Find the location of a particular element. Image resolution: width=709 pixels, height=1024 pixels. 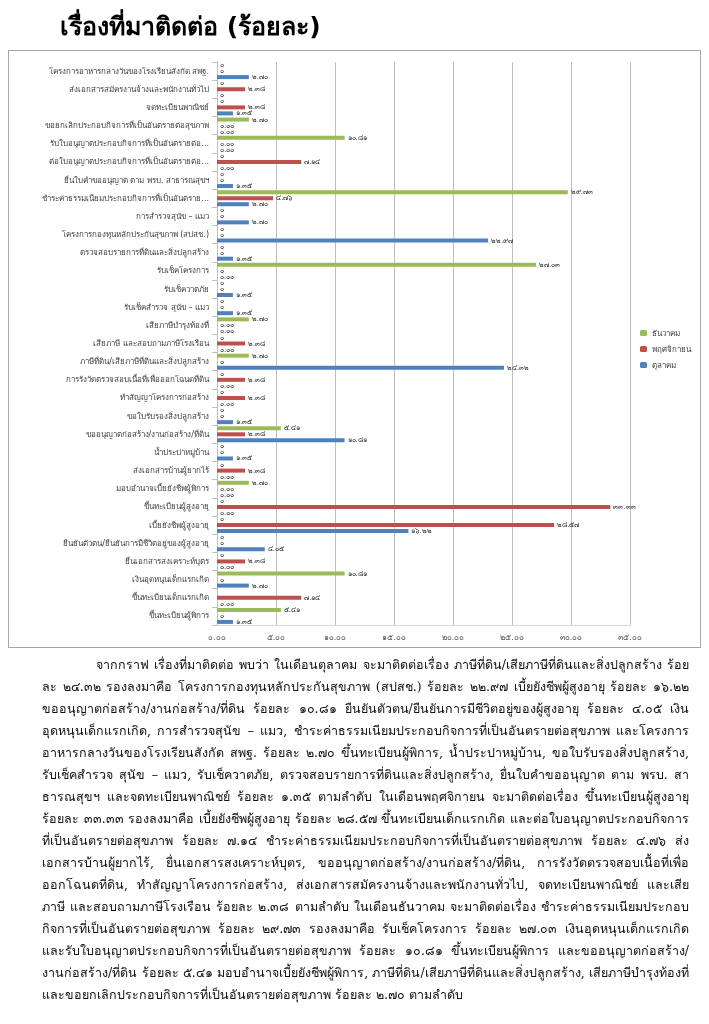

y-tick-label: ยืนยันตัวตน/ยืนยันการมีชีวิตอยู่ของผู้สูงอายุ is located at coordinates (136, 543).